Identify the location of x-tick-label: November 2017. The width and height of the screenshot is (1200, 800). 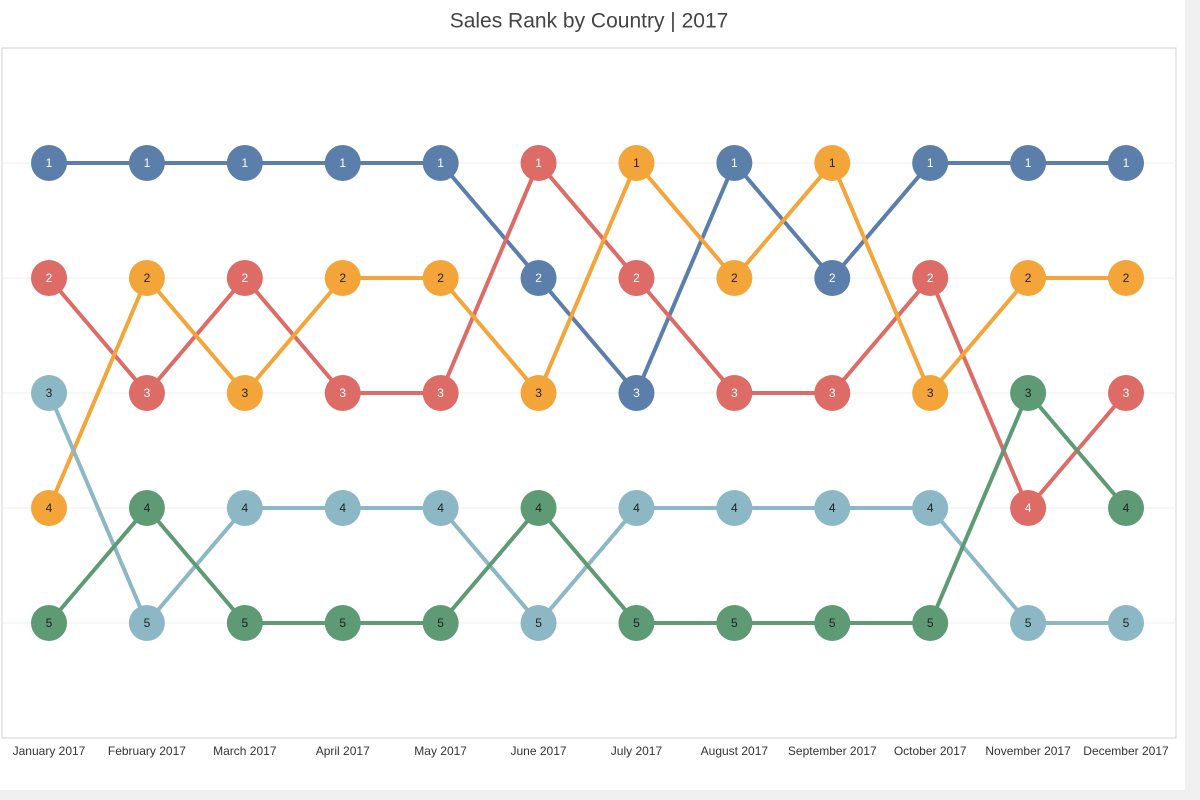
(1028, 751).